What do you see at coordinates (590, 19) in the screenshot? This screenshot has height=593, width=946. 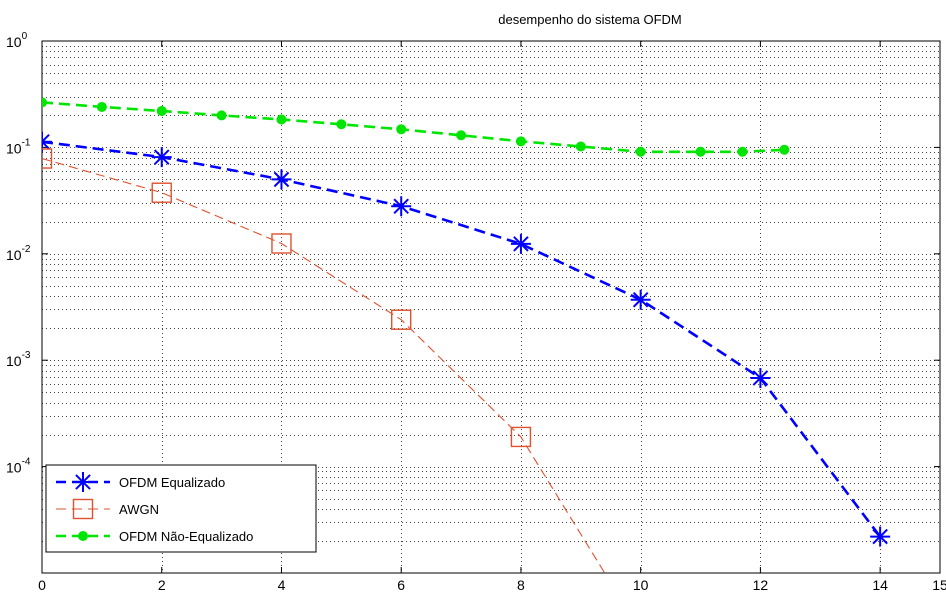 I see `chart-title: desempenho do sistema OFDM` at bounding box center [590, 19].